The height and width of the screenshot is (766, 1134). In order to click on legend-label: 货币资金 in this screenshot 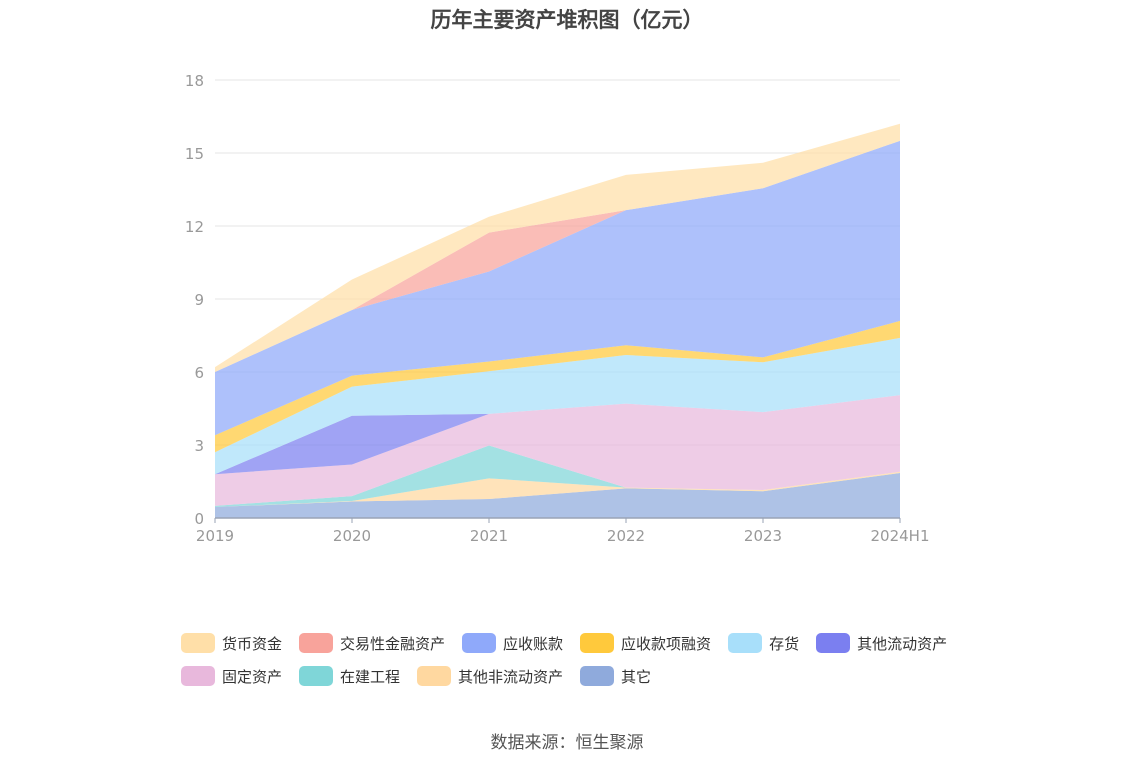, I will do `click(252, 643)`.